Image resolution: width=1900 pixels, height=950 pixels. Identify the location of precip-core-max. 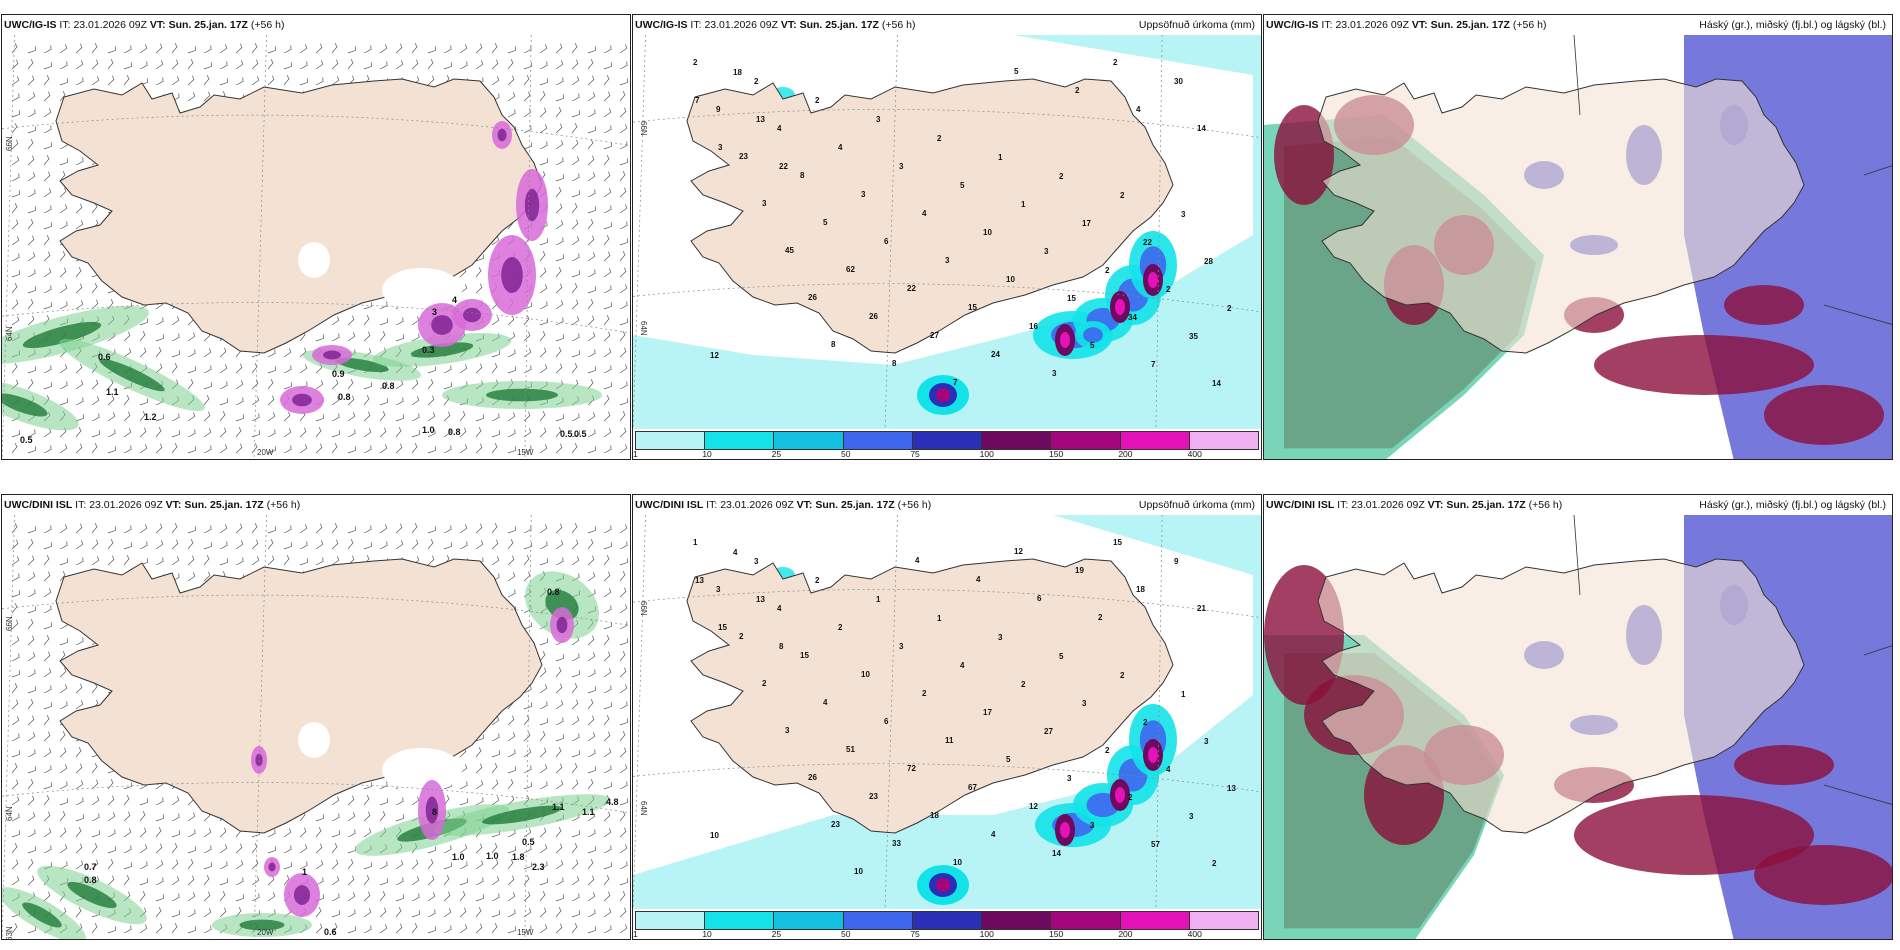
(1120, 795).